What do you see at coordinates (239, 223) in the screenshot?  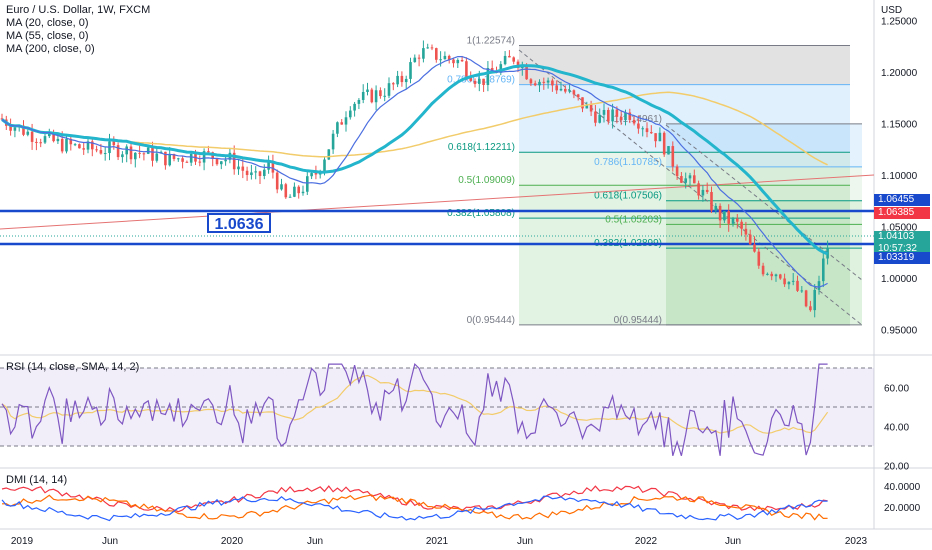 I see `level-label: 1.0636` at bounding box center [239, 223].